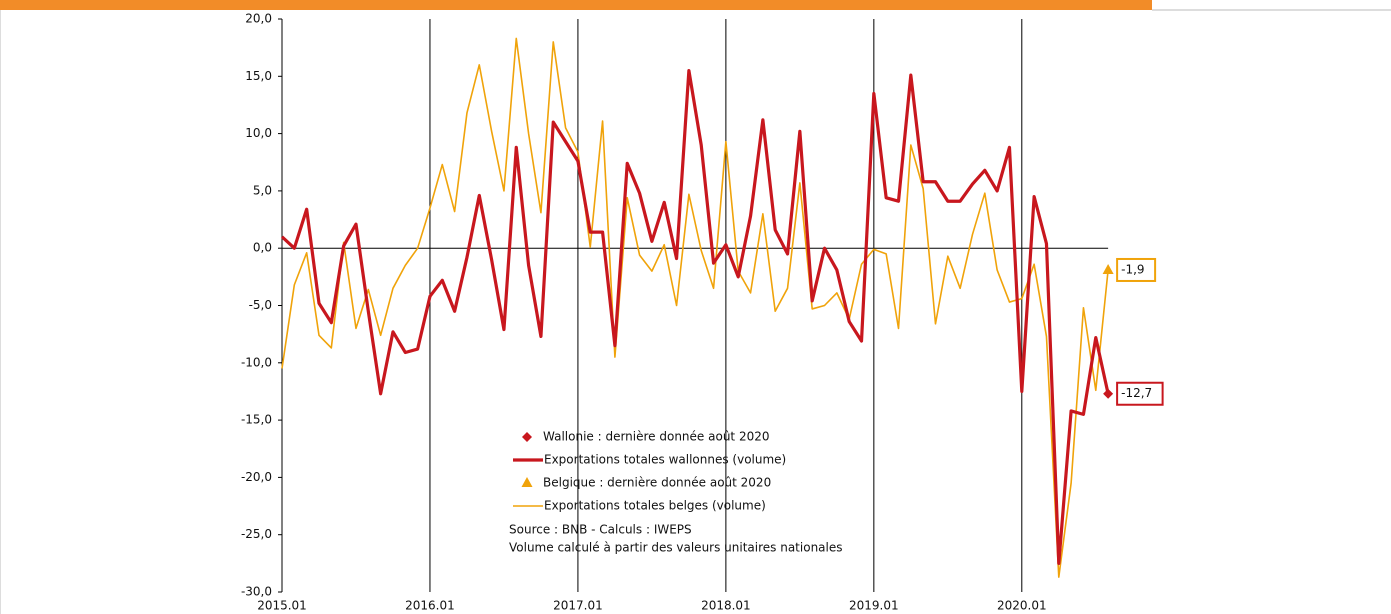 The height and width of the screenshot is (614, 1391). What do you see at coordinates (256, 592) in the screenshot?
I see `y-tick-label: -30,0` at bounding box center [256, 592].